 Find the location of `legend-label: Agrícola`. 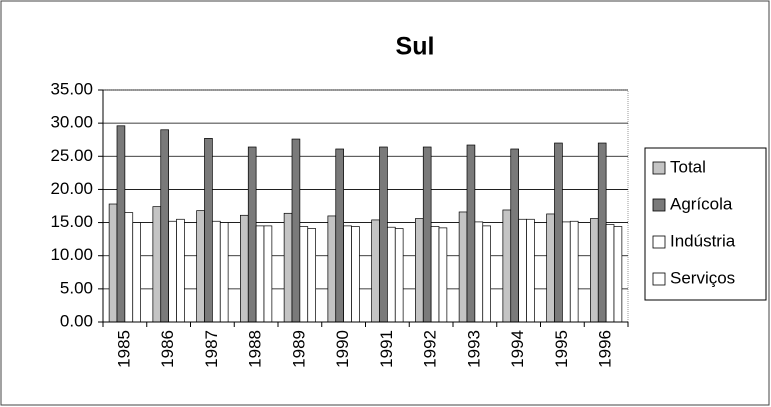

legend-label: Agrícola is located at coordinates (701, 203).